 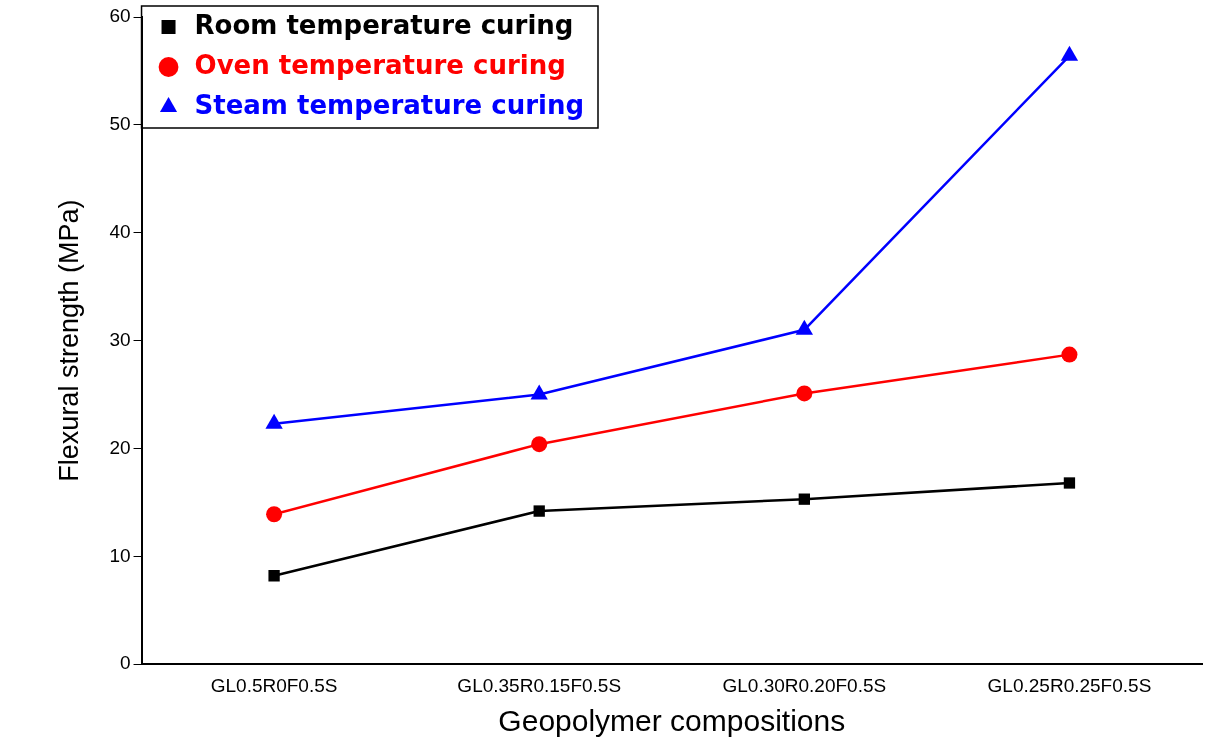 What do you see at coordinates (380, 64) in the screenshot?
I see `legend-label: Oven temperature curing` at bounding box center [380, 64].